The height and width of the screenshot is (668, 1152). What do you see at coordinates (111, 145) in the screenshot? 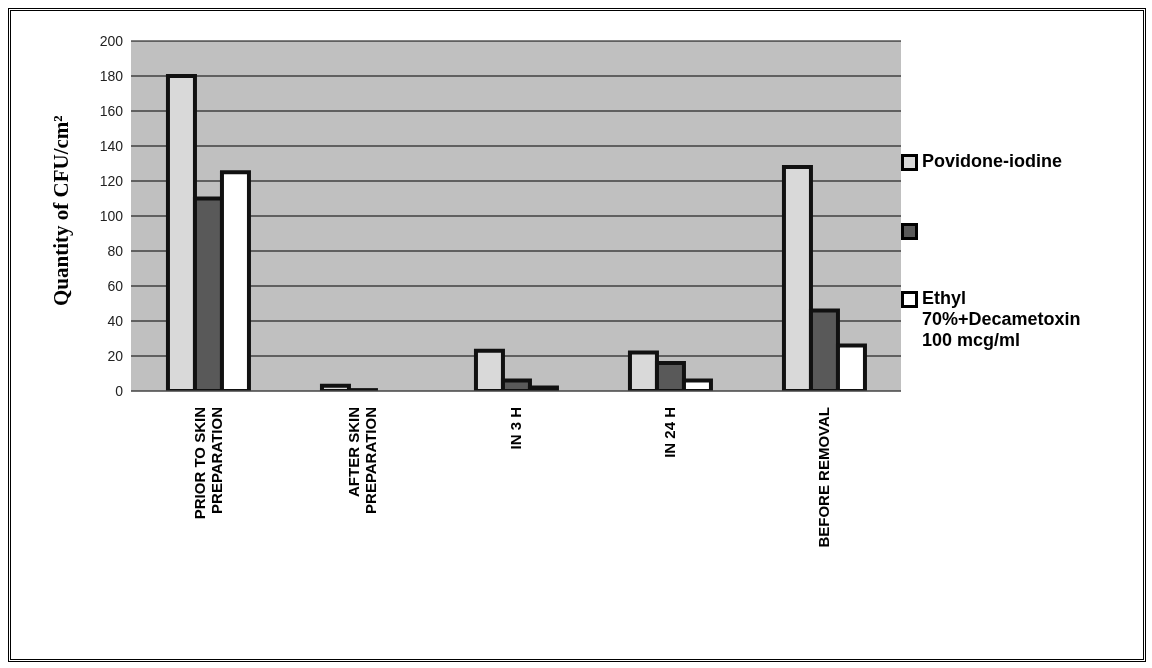
I see `y-tick-label: 140` at bounding box center [111, 145].